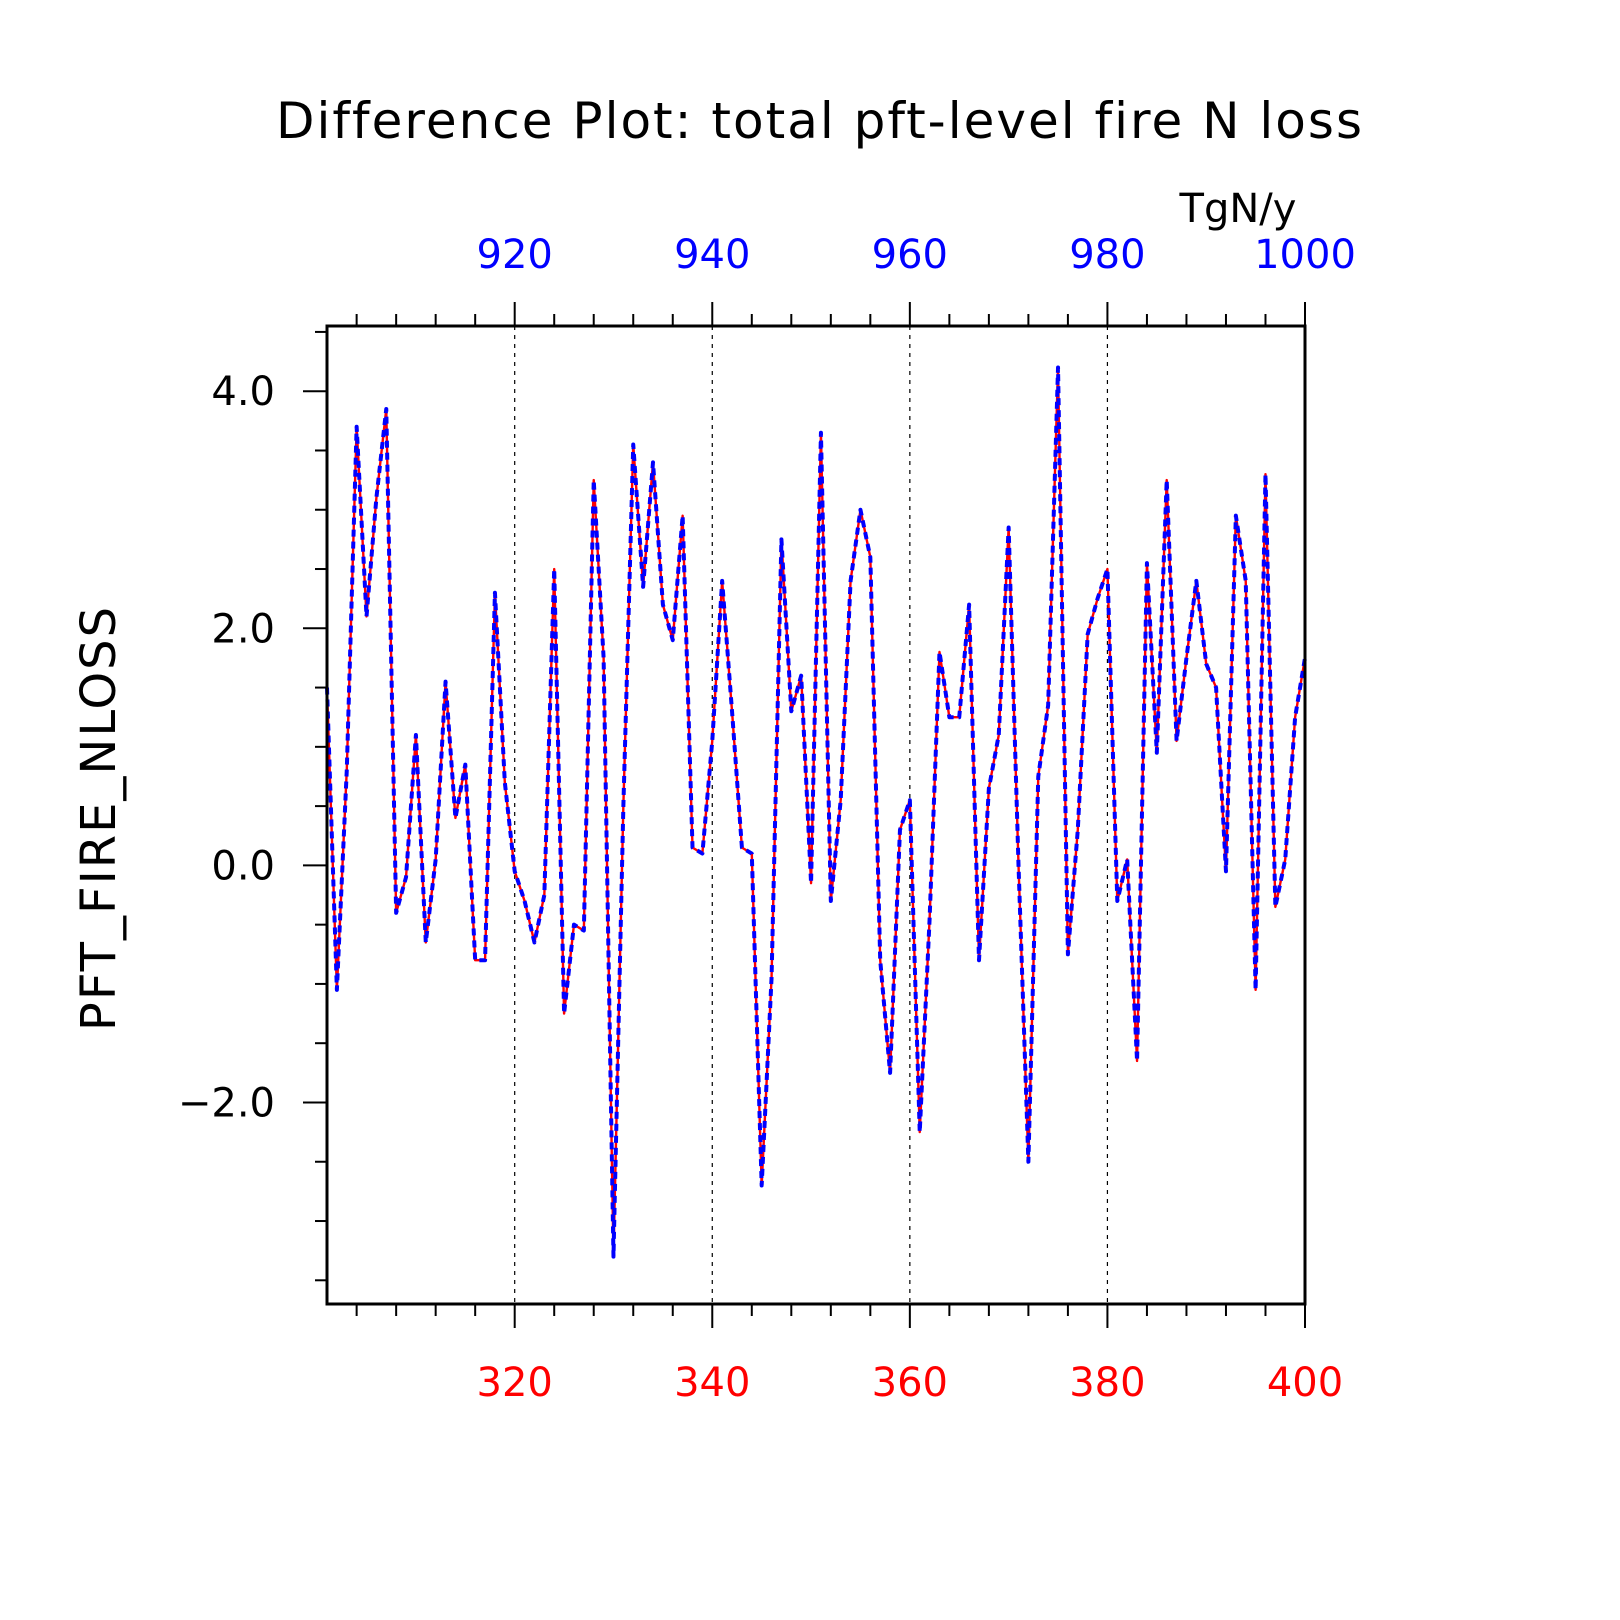 This screenshot has height=1620, width=1620. Describe the element at coordinates (515, 255) in the screenshot. I see `x-top-tick-label: 920` at that location.